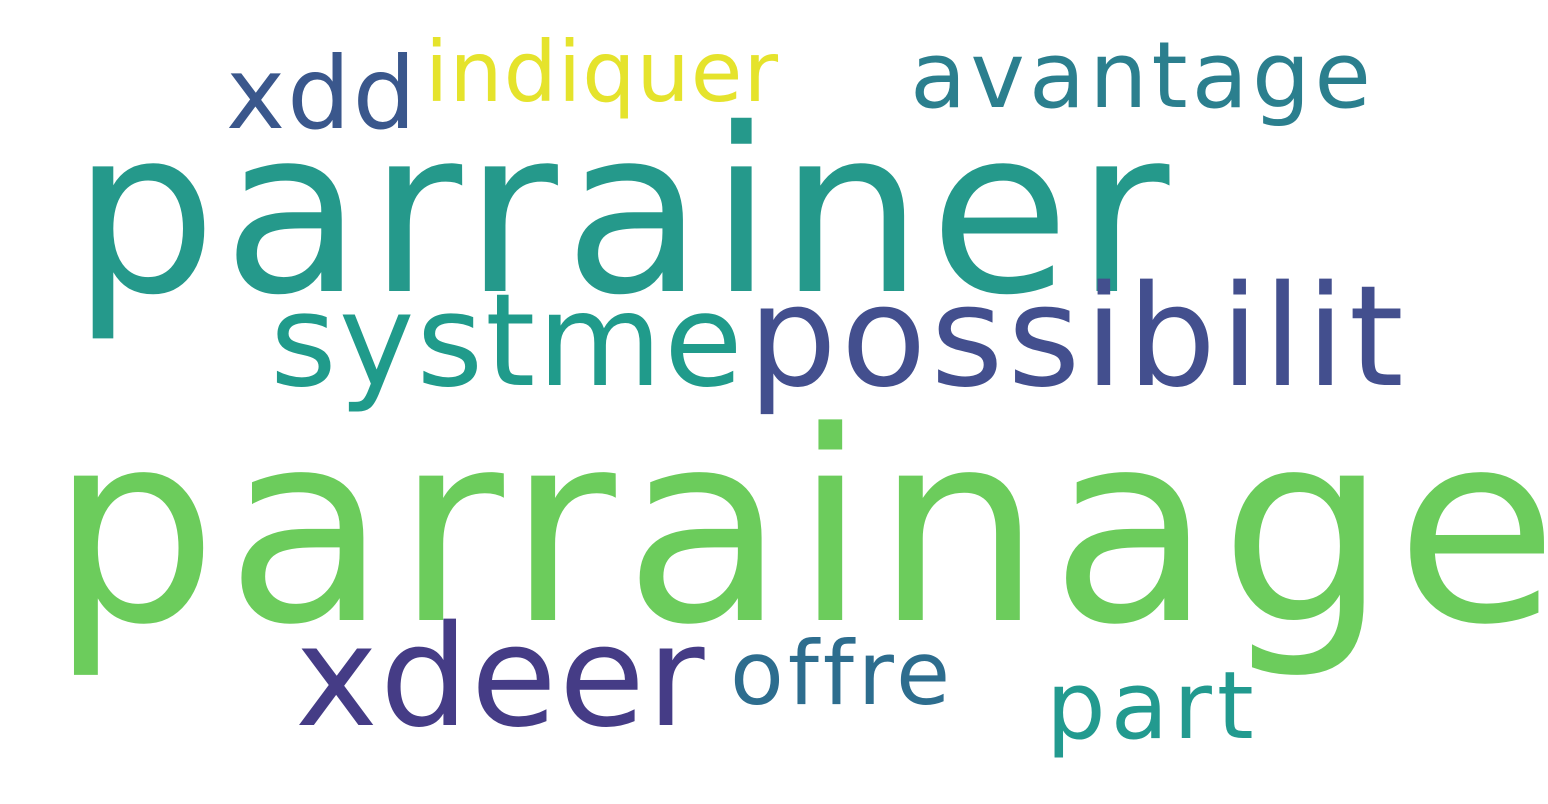 The image size is (1548, 804). Describe the element at coordinates (842, 673) in the screenshot. I see `word-offre: offre` at that location.